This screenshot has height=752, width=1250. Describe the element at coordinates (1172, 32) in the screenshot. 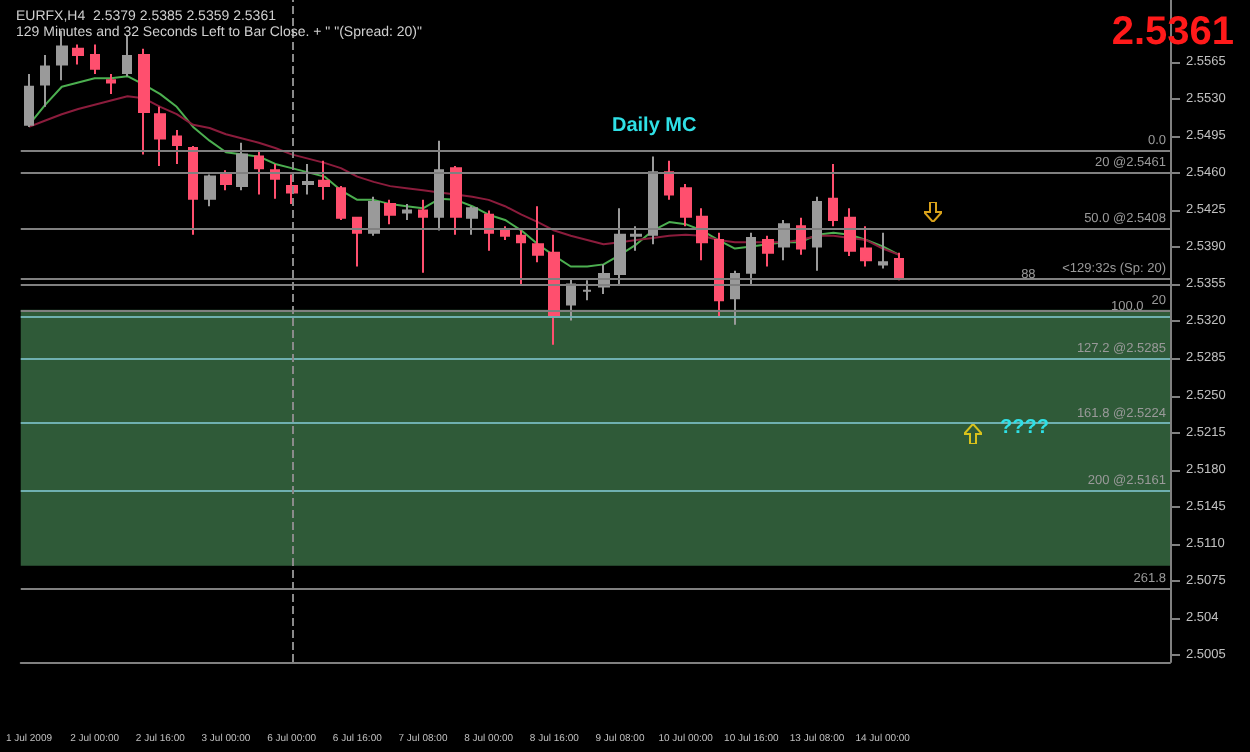

I see `annotation: 2.5361` at that location.